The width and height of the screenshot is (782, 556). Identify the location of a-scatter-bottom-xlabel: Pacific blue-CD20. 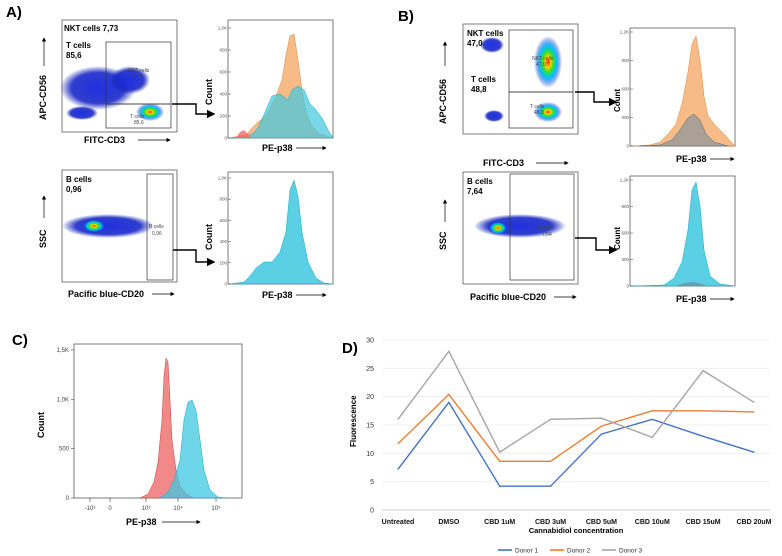
(106, 294).